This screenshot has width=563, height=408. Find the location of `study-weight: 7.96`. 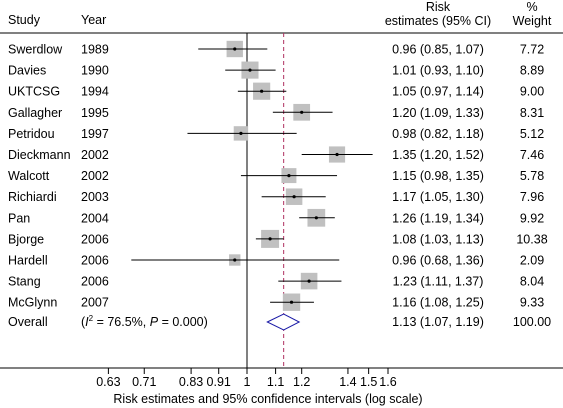

study-weight: 7.96 is located at coordinates (532, 197).